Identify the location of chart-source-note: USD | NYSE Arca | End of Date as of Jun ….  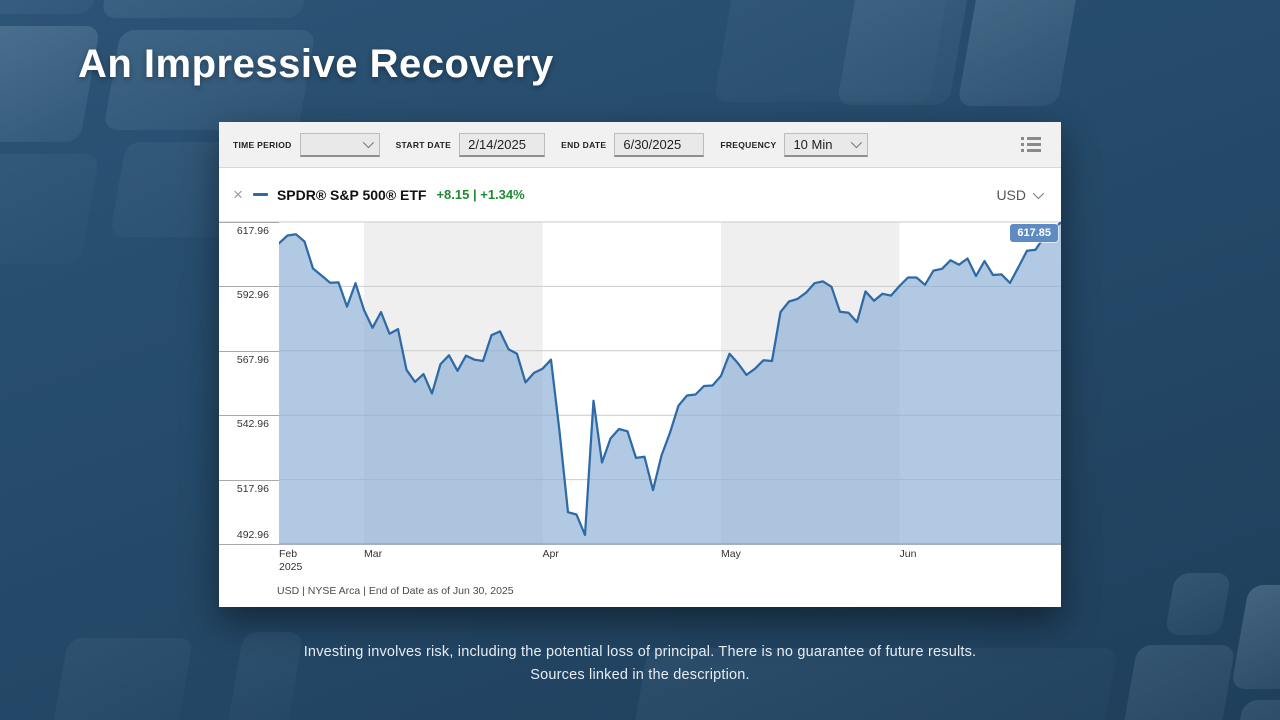
(395, 591).